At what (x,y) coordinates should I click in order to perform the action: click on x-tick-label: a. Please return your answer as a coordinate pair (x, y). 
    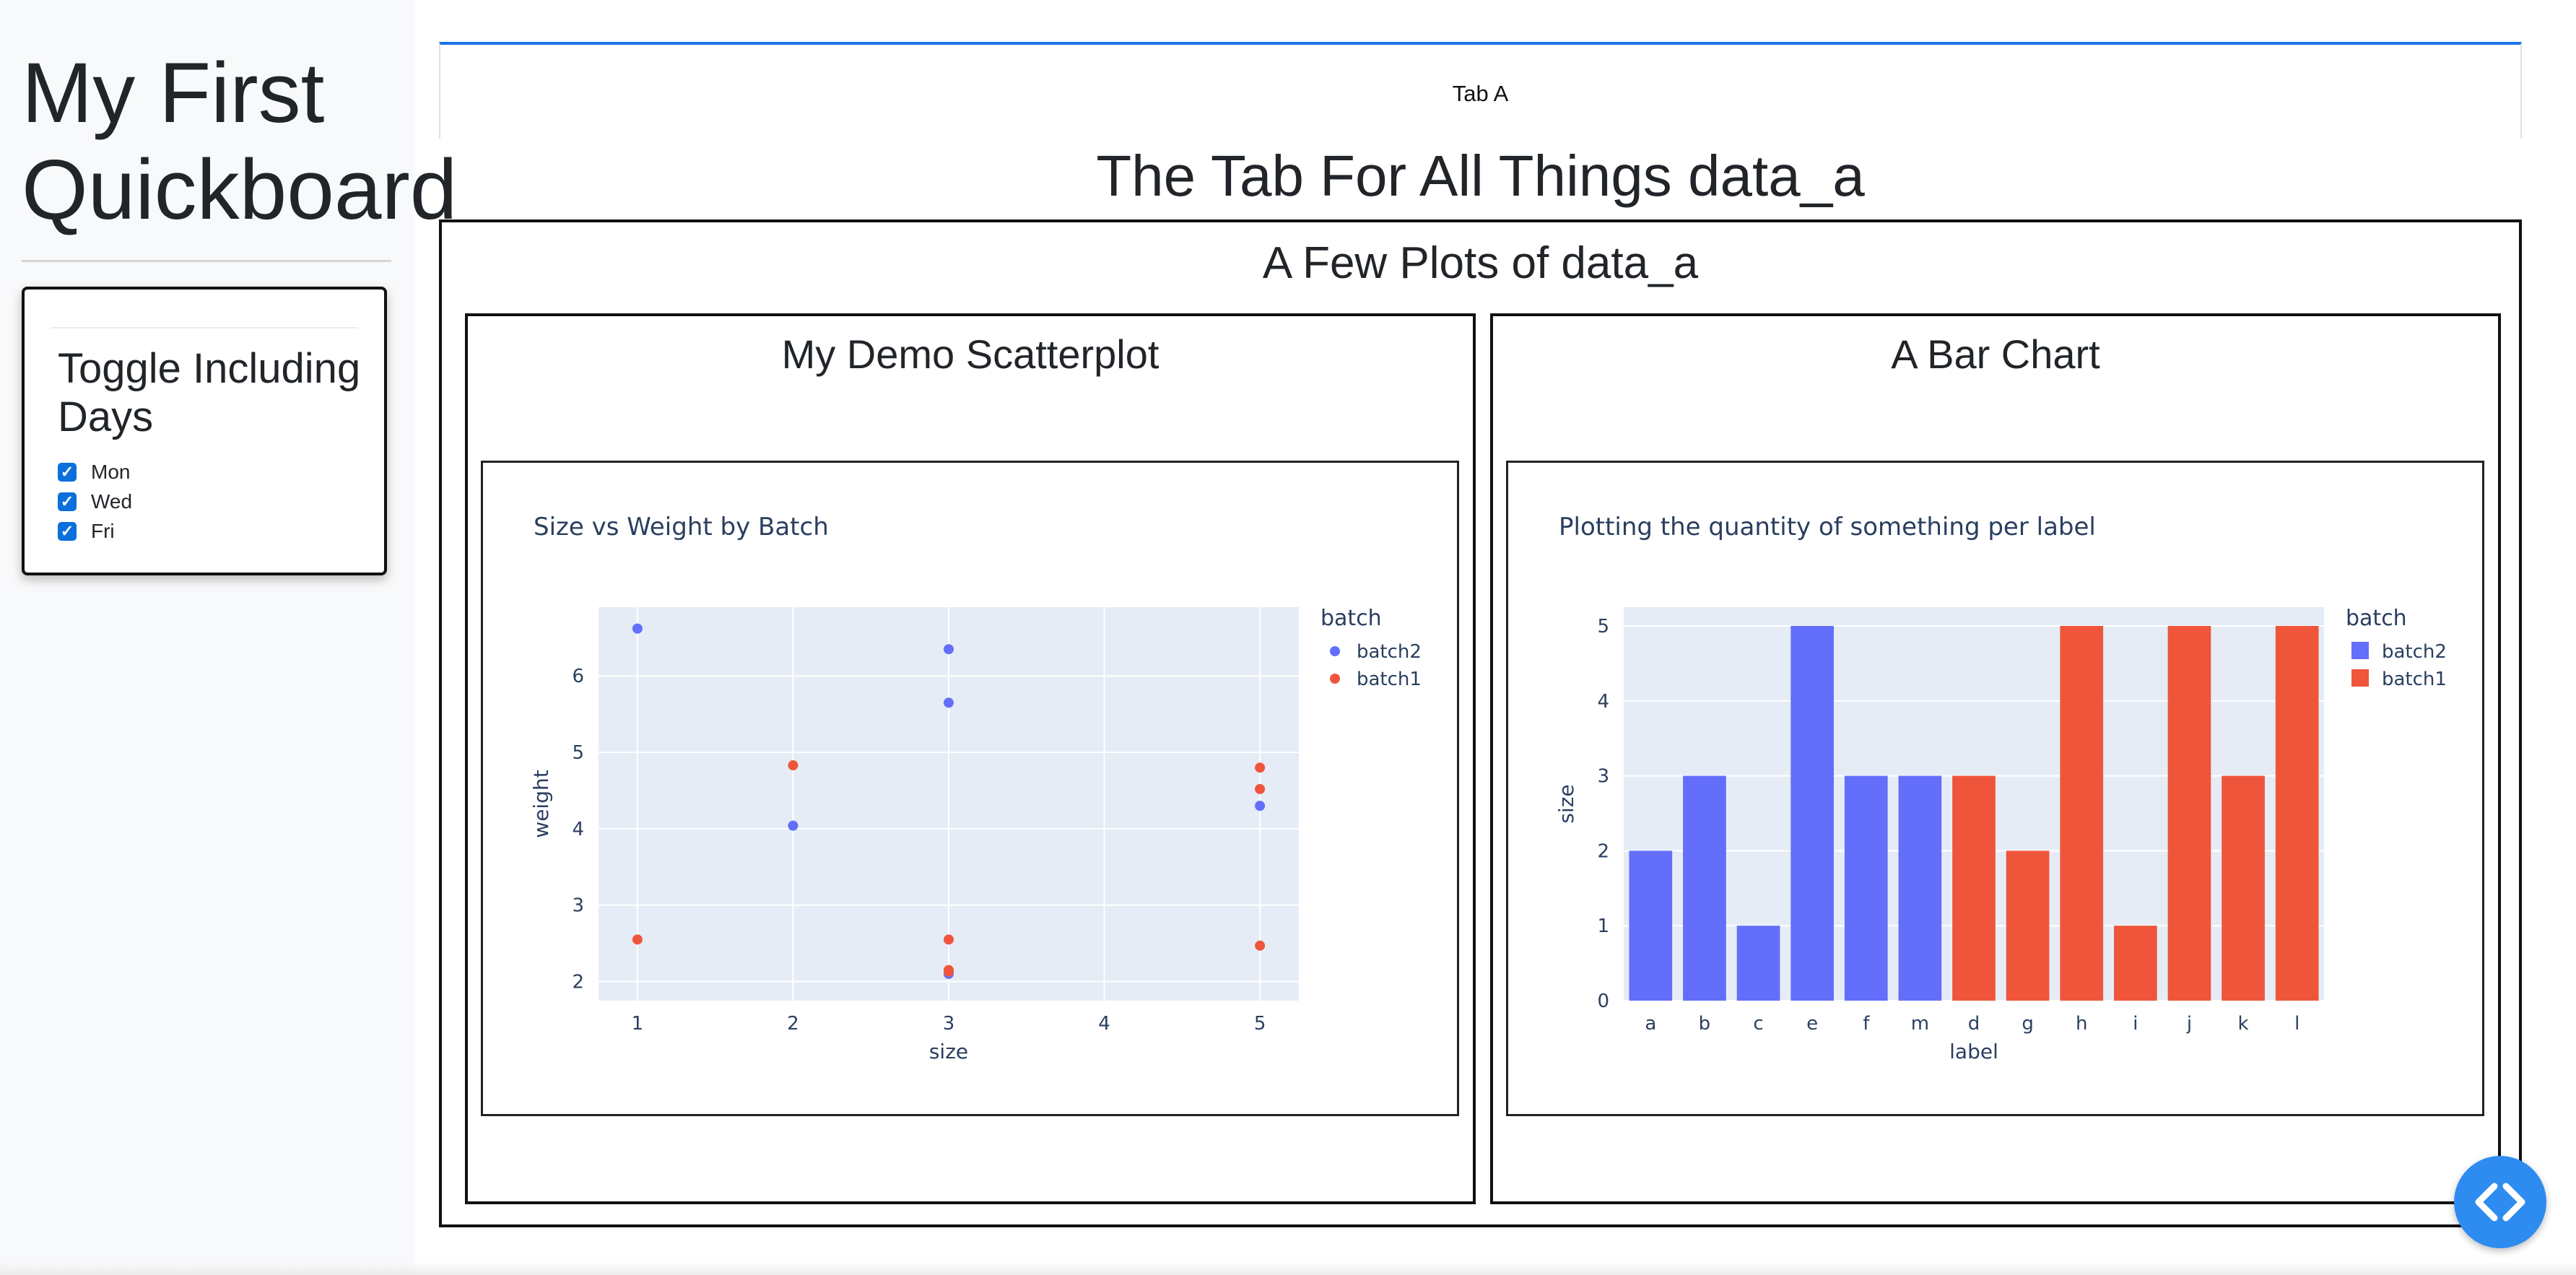
    Looking at the image, I should click on (1650, 1024).